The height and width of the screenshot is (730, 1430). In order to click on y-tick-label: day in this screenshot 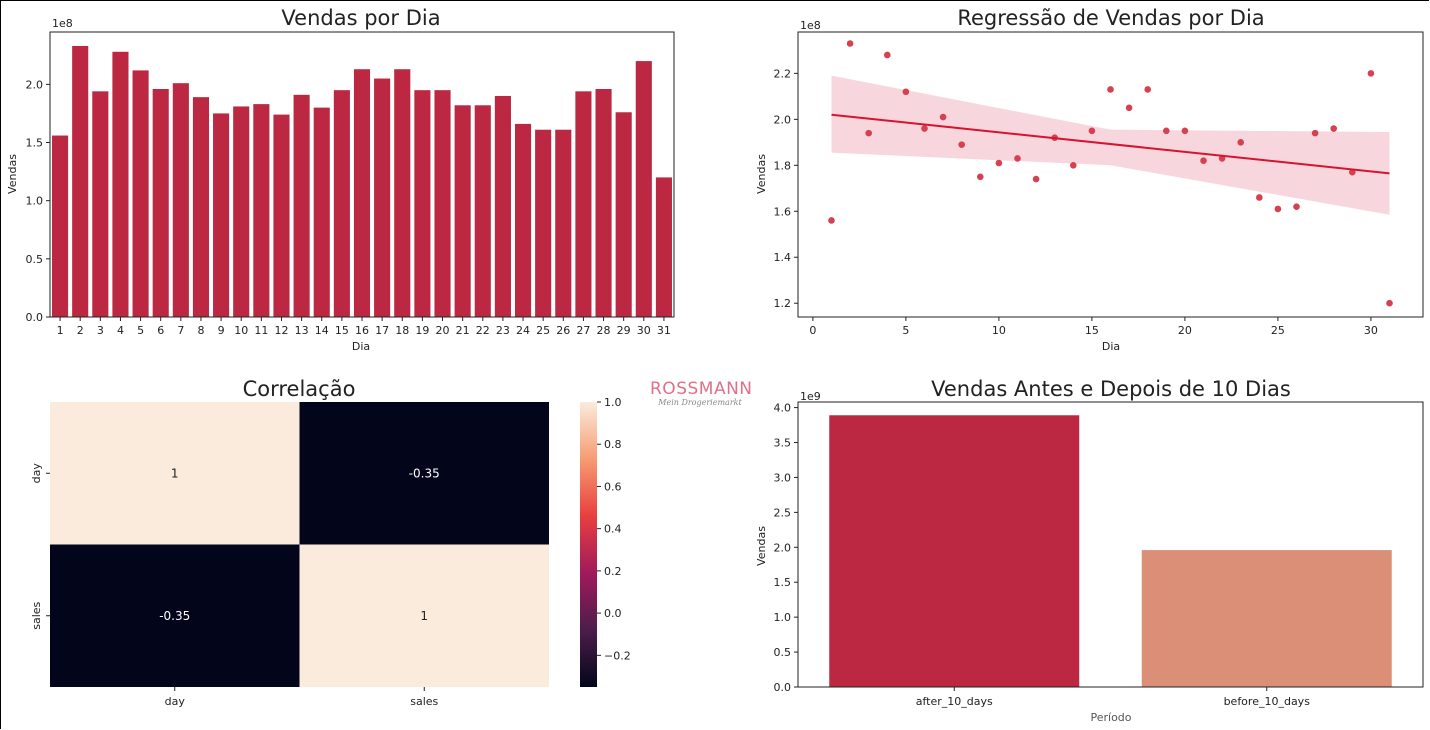, I will do `click(36, 473)`.